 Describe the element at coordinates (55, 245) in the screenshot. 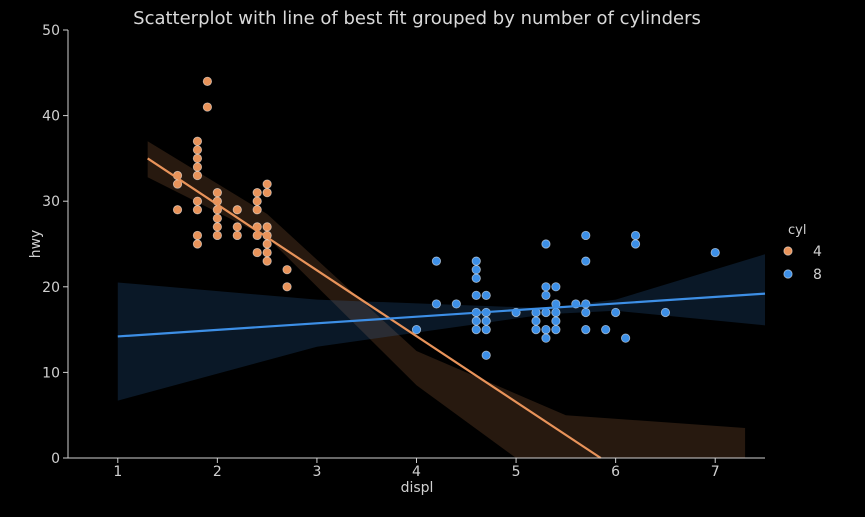

I see `y-axis-ticks: 0 10 20 30 40 50` at that location.